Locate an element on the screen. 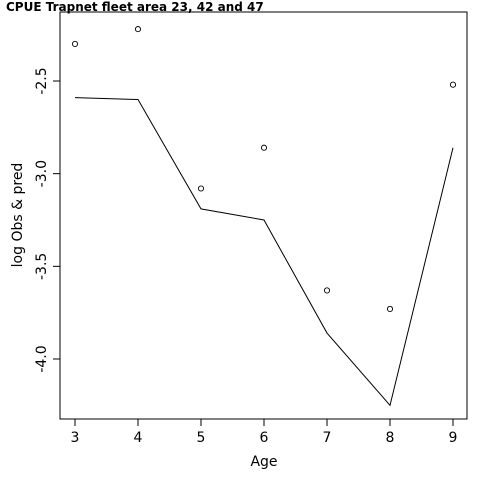 The height and width of the screenshot is (480, 480). x-axis: 3 4 5 6 7 8 9 is located at coordinates (264, 432).